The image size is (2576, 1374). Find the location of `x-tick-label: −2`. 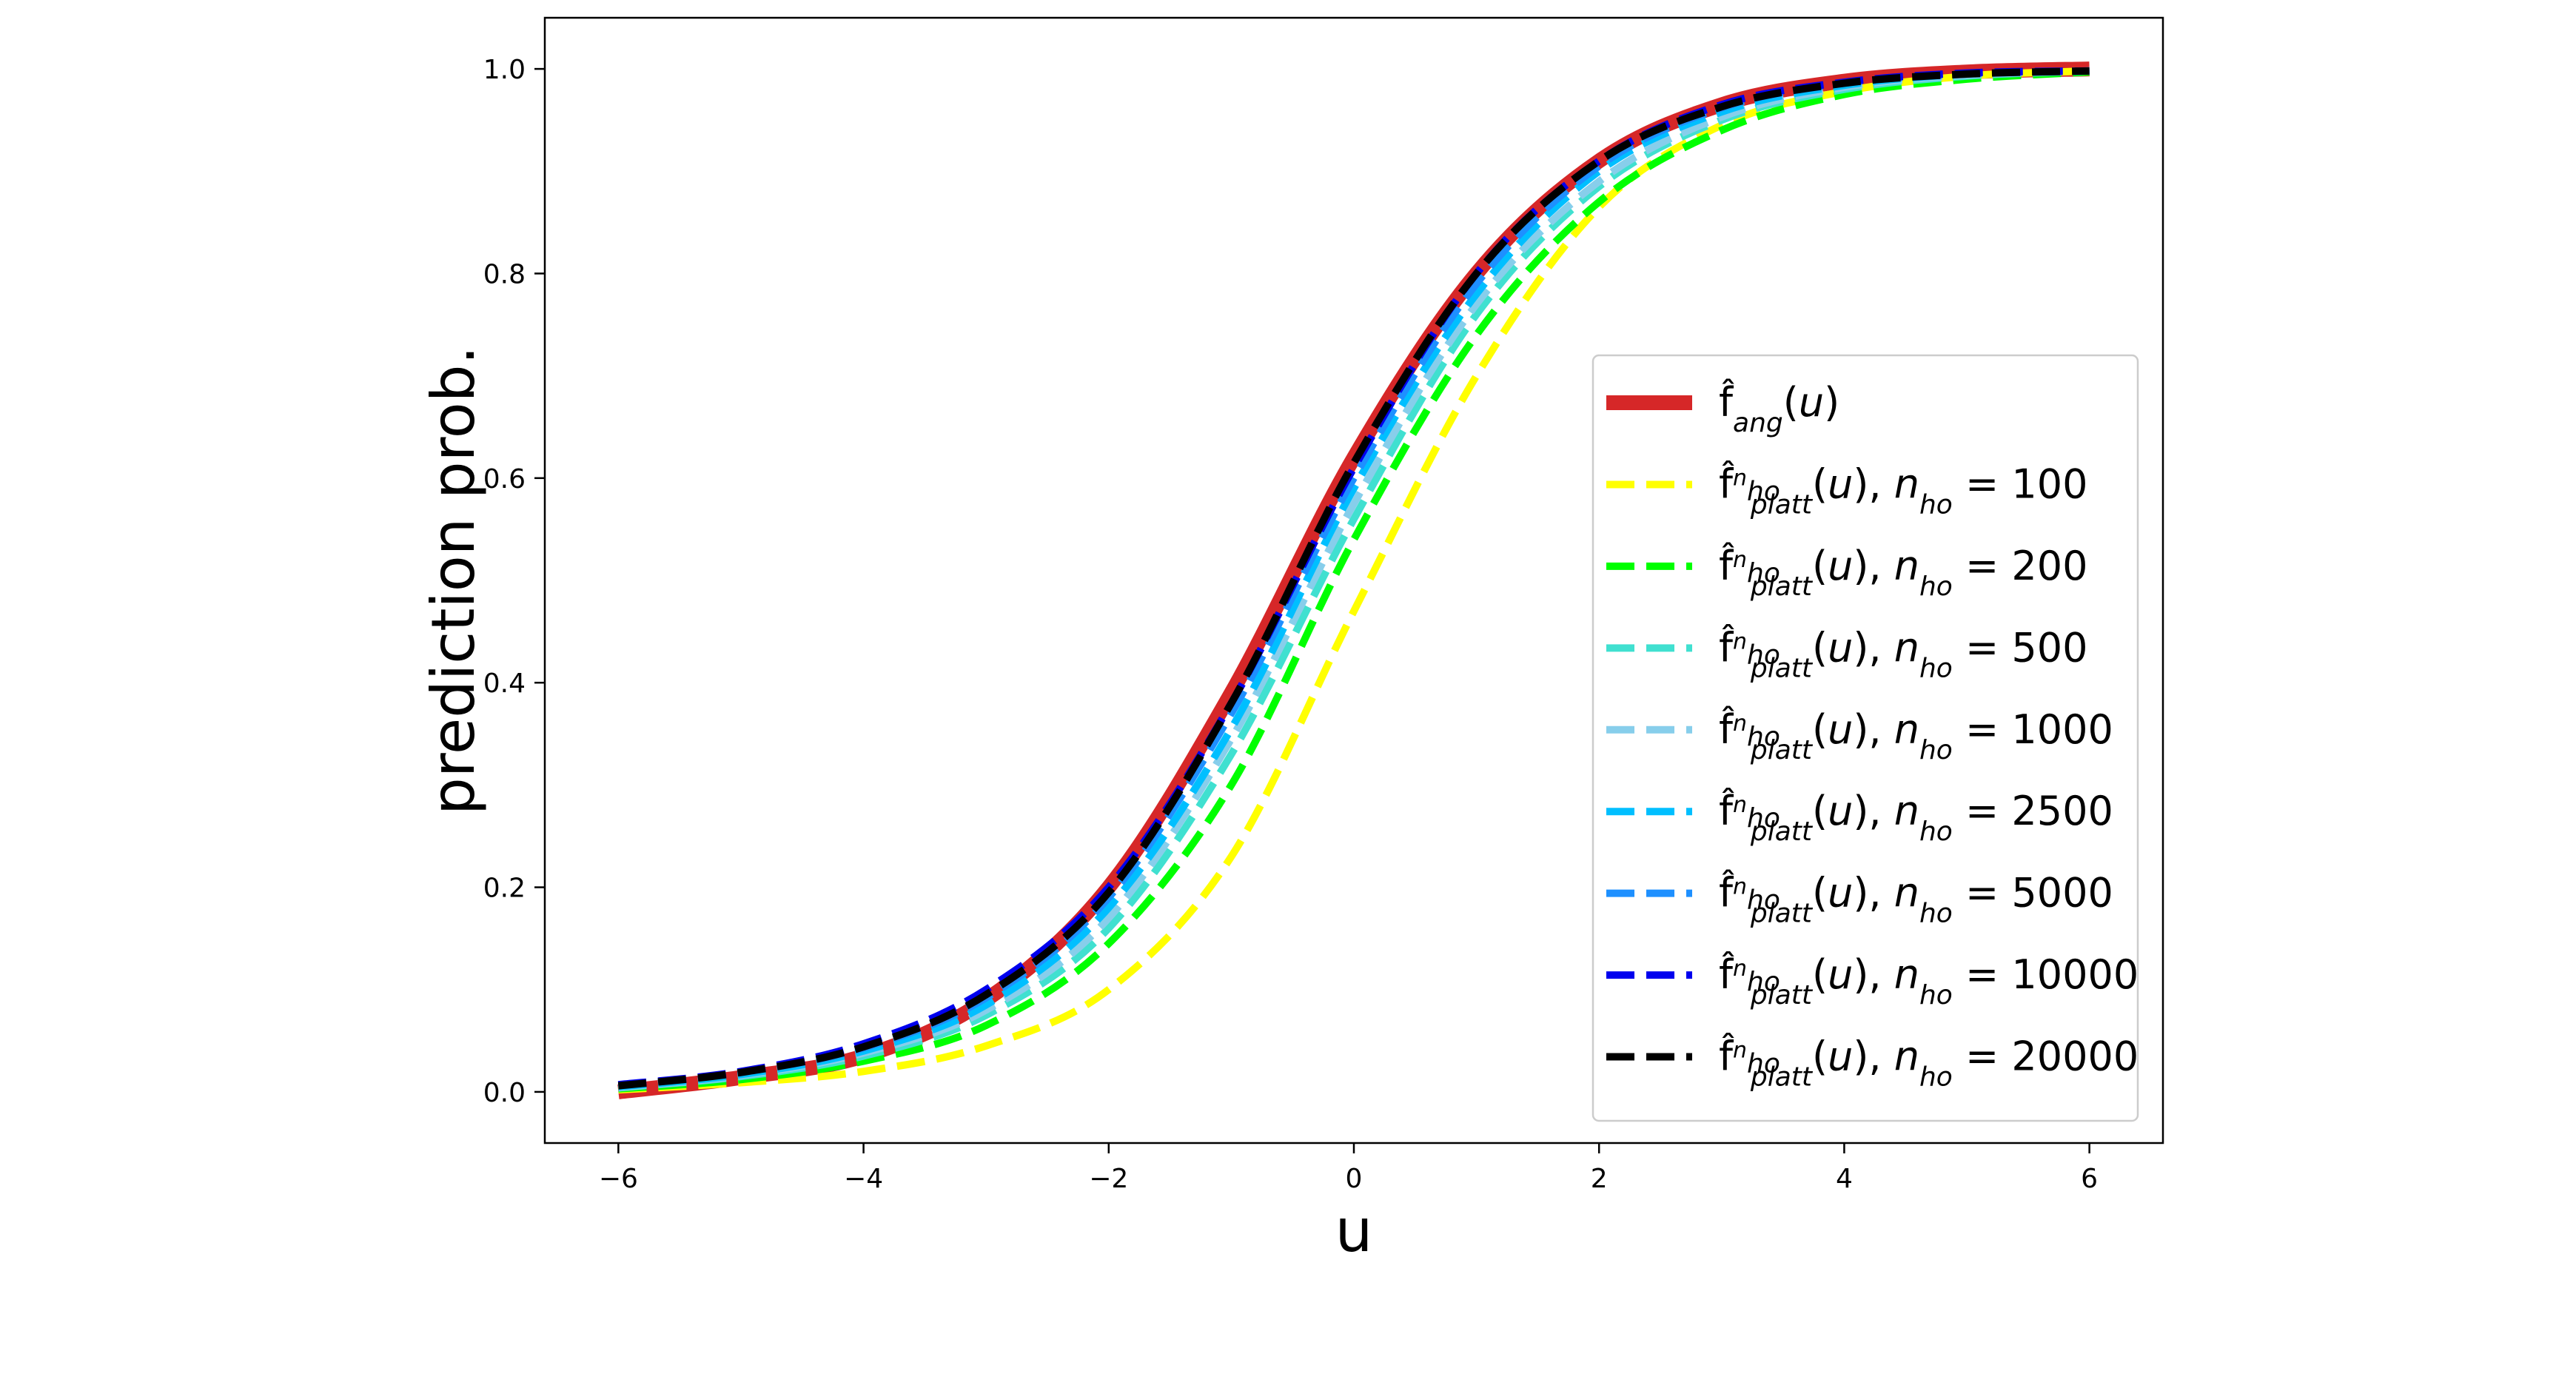

x-tick-label: −2 is located at coordinates (1108, 1179).